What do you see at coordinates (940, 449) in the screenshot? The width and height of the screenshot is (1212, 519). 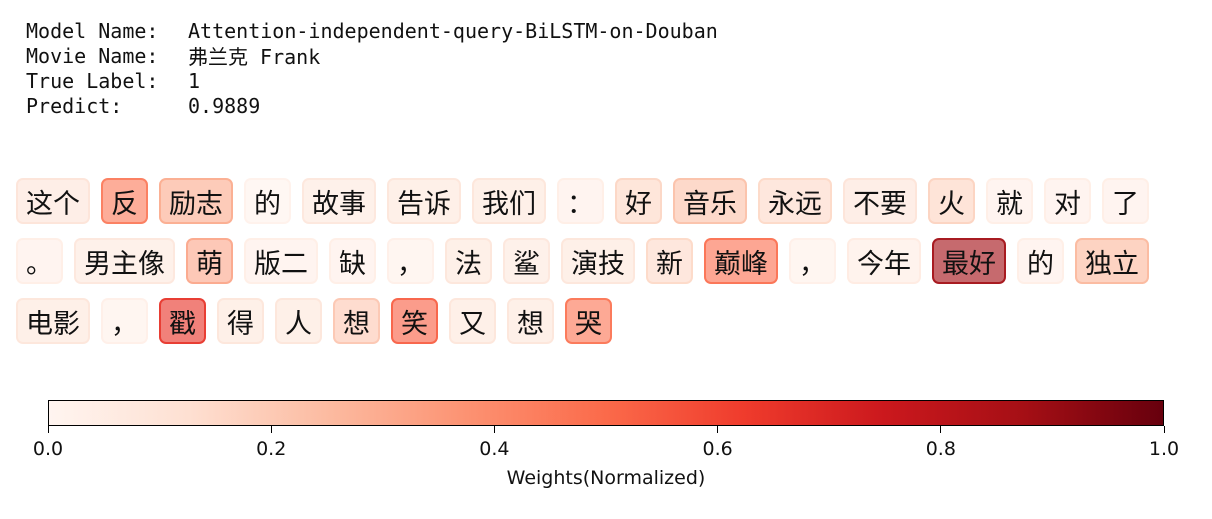 I see `colorbar-tick-label: 0.8` at bounding box center [940, 449].